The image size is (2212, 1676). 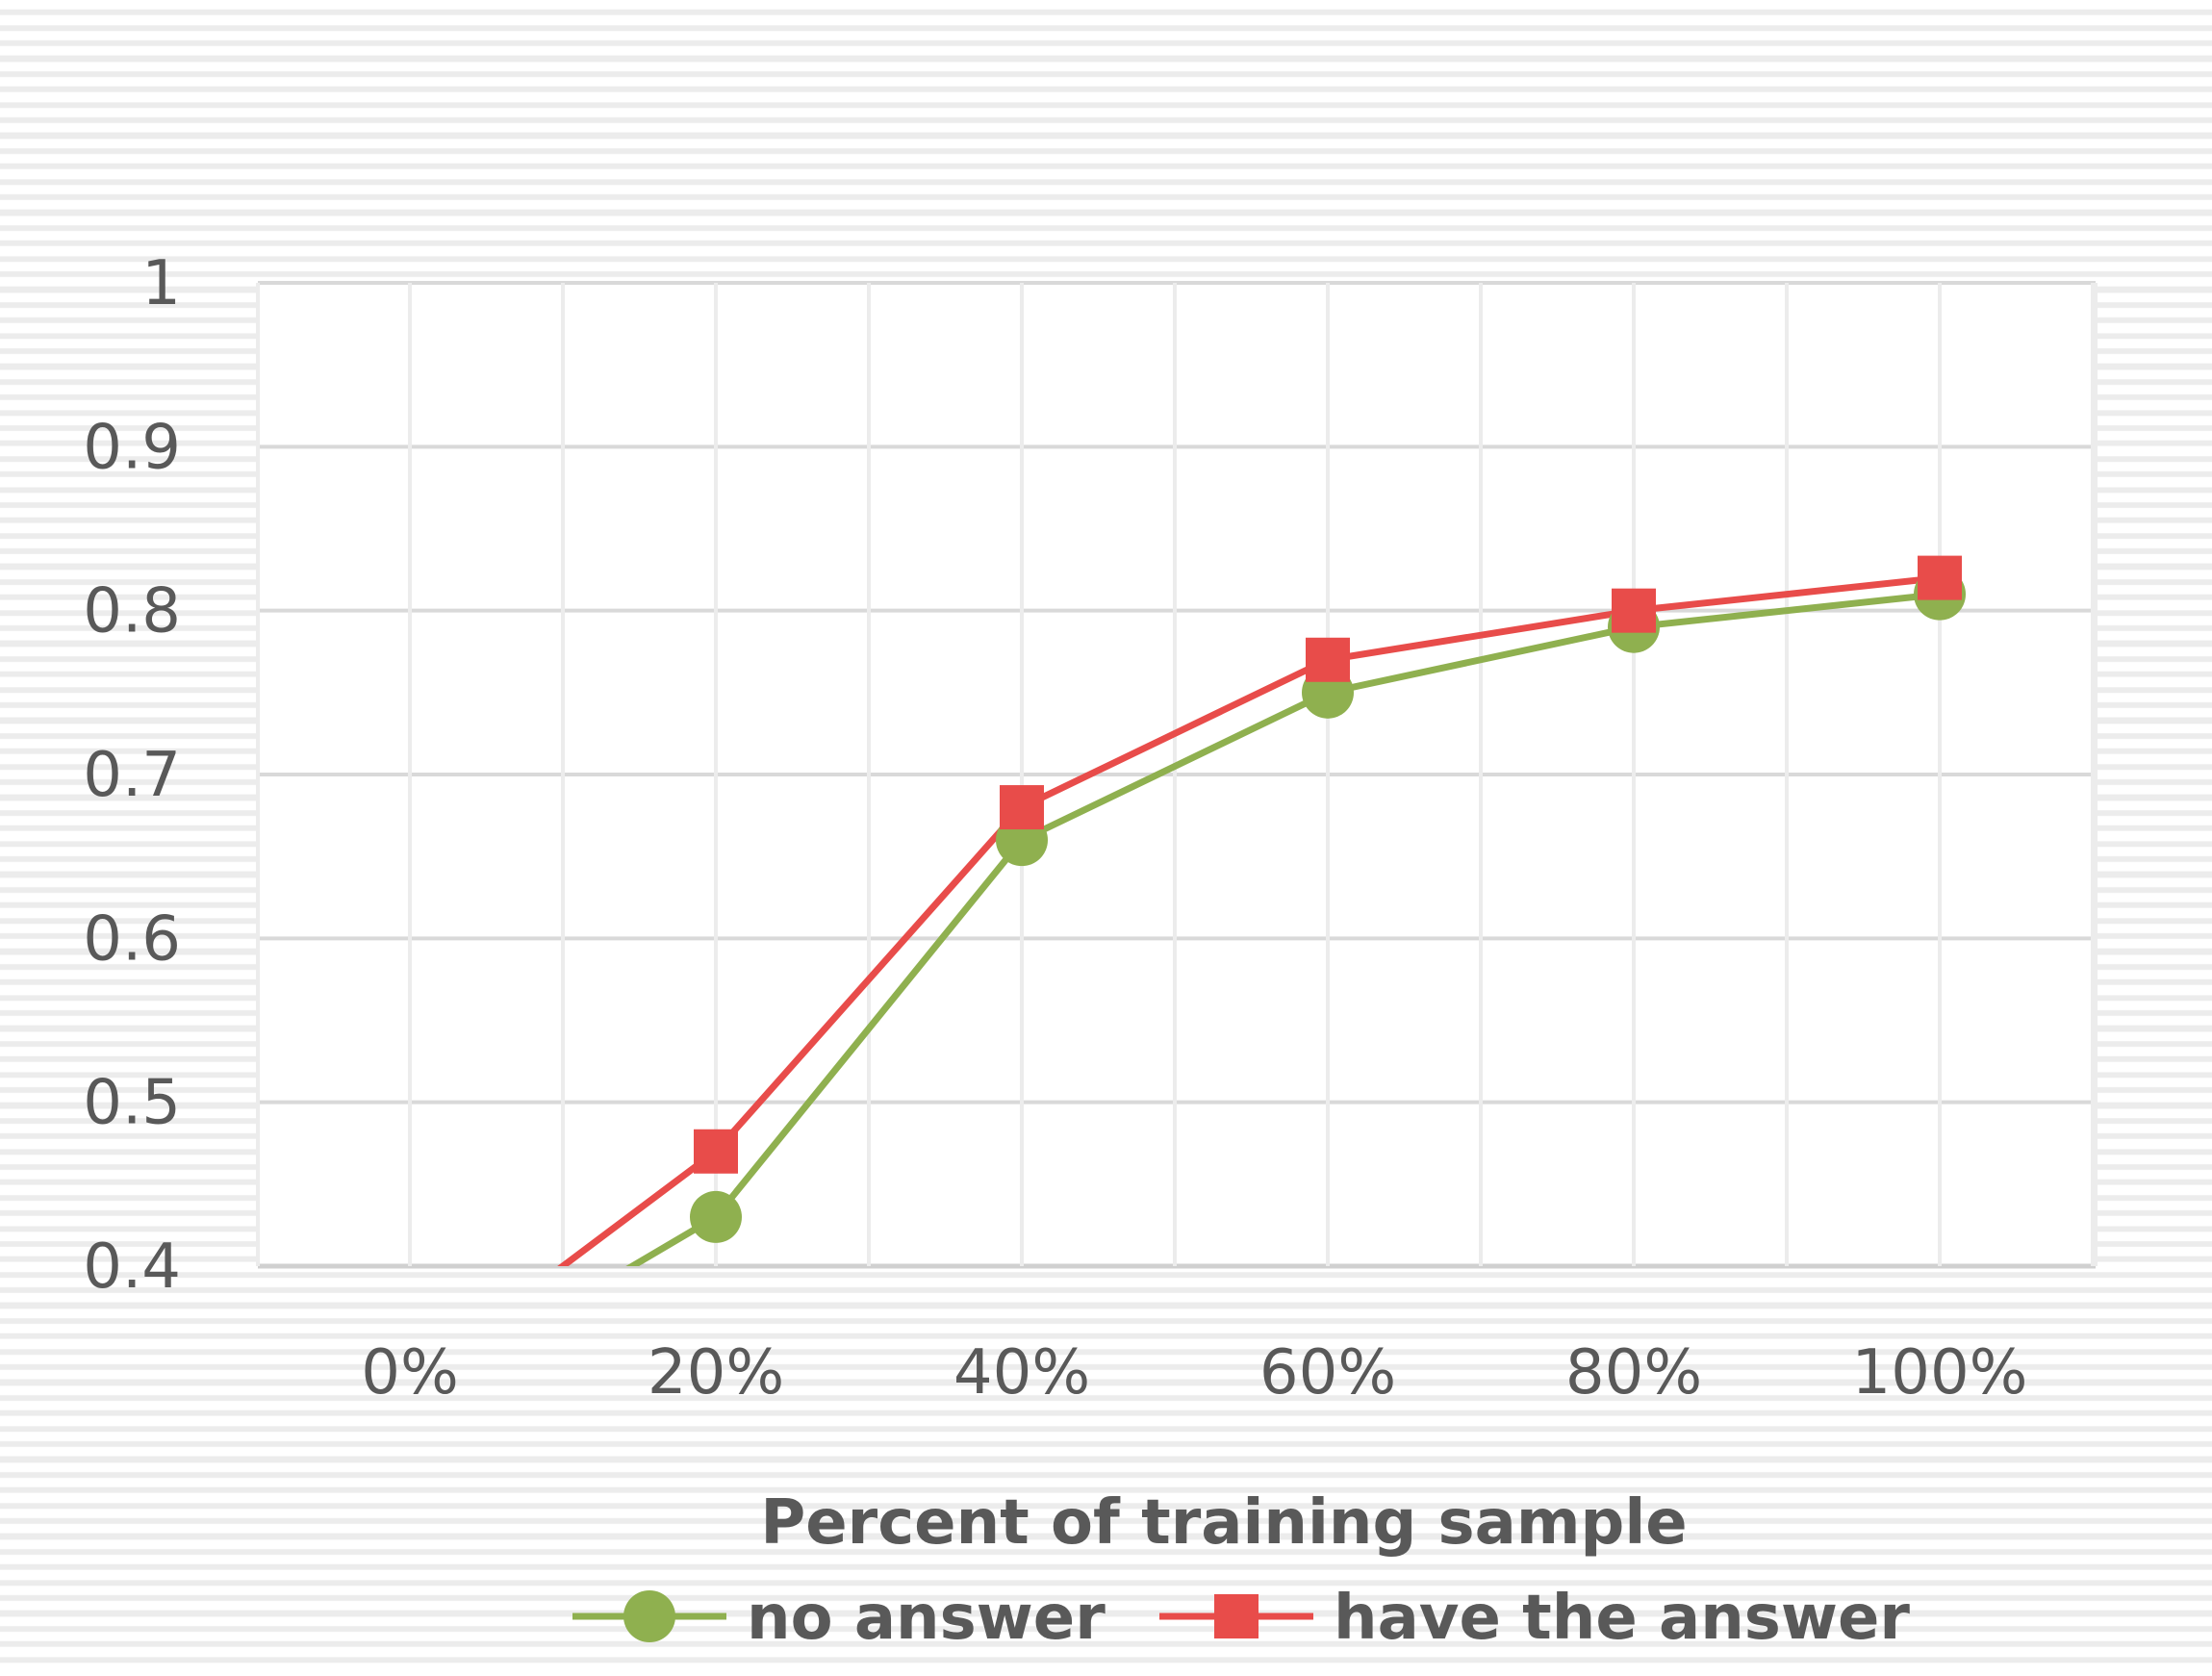 What do you see at coordinates (1223, 1523) in the screenshot?
I see `x-axis-title: Percent of training sample` at bounding box center [1223, 1523].